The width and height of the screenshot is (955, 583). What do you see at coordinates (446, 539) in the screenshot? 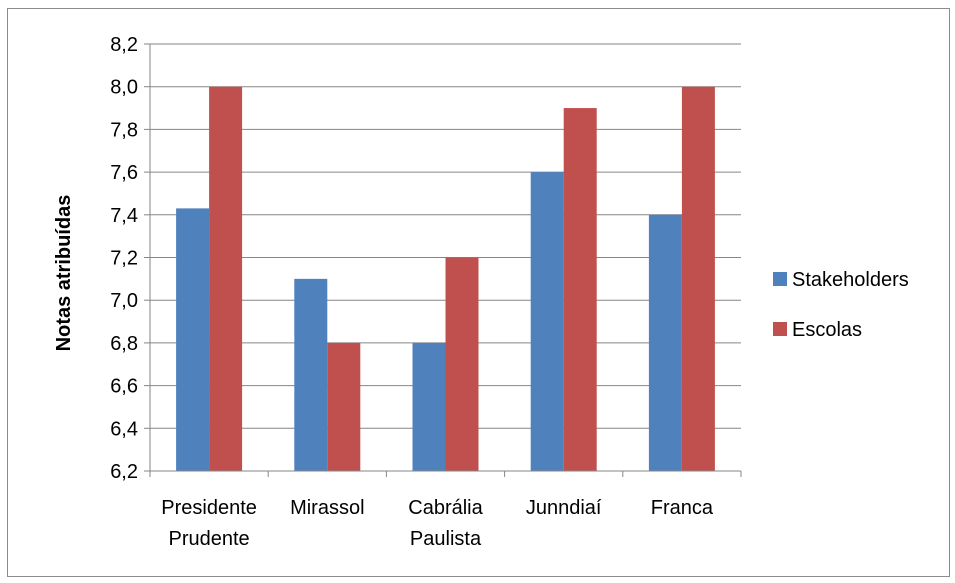
I see `x-tick-label: Paulista` at bounding box center [446, 539].